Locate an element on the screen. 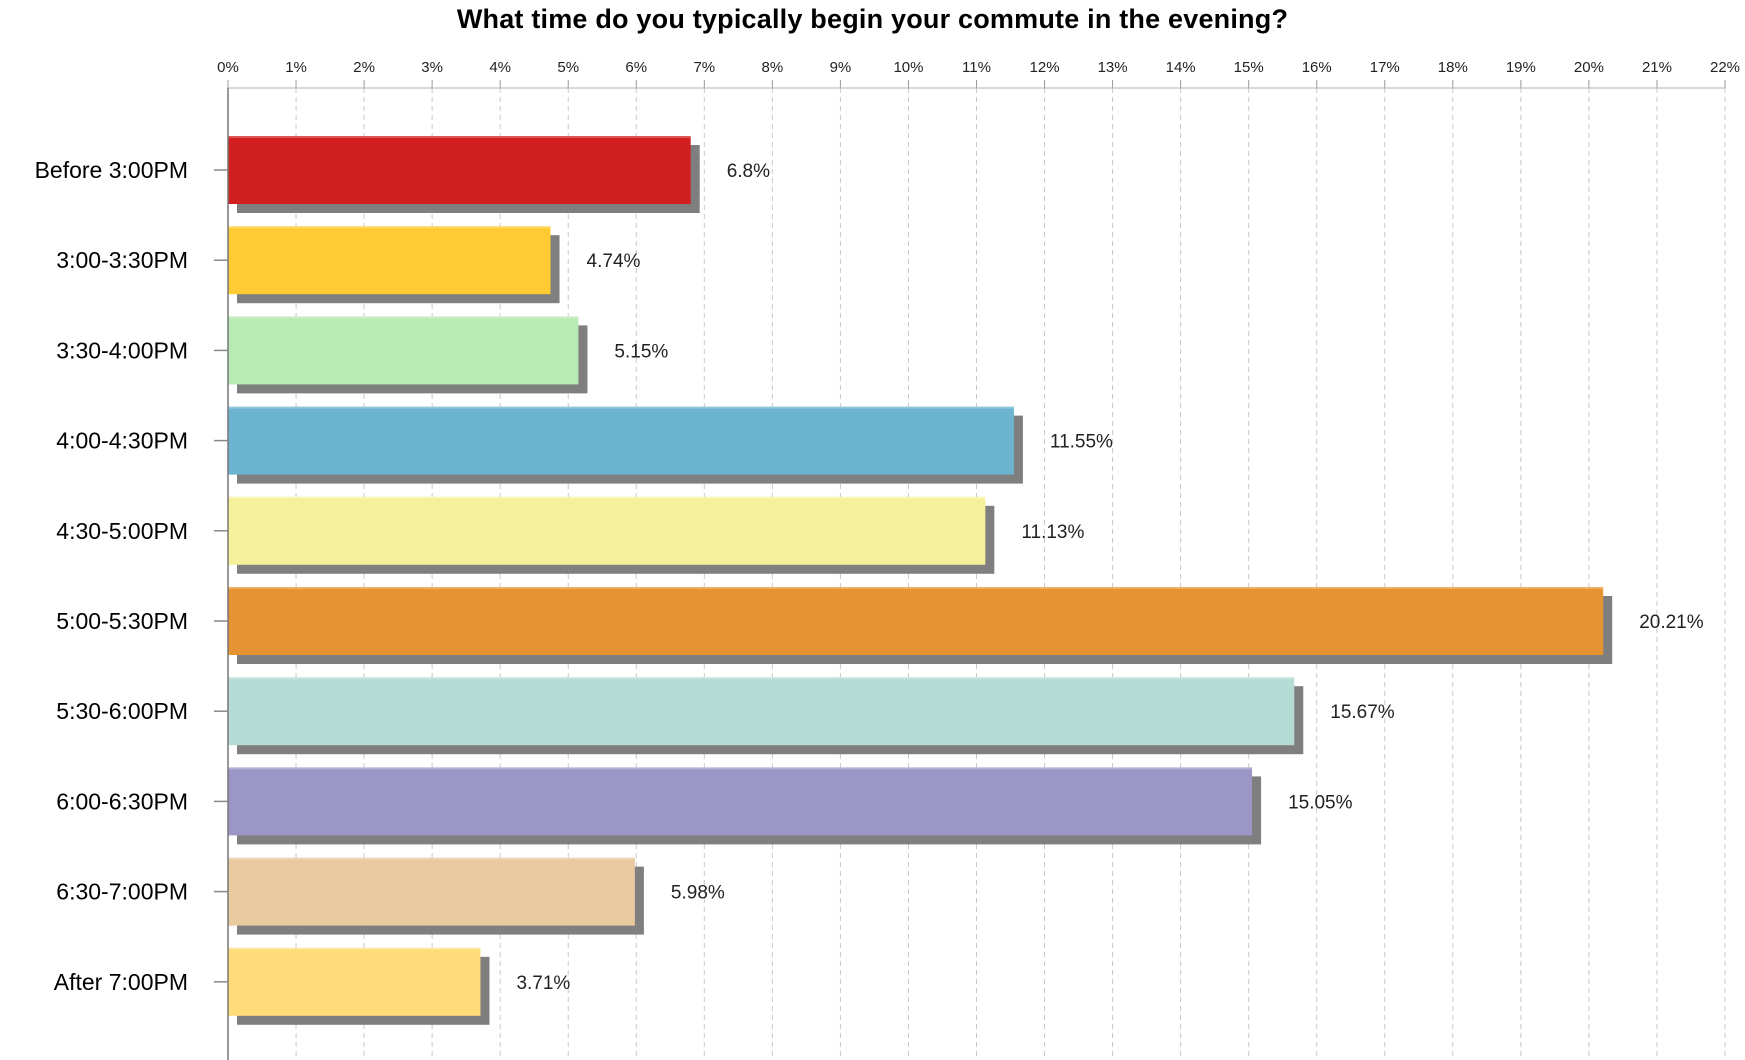  x-tick-label: 9% is located at coordinates (841, 67).